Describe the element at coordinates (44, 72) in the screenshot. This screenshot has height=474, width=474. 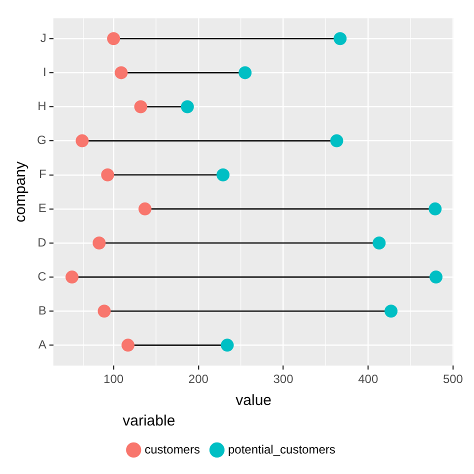
I see `y-tick-label: I` at that location.